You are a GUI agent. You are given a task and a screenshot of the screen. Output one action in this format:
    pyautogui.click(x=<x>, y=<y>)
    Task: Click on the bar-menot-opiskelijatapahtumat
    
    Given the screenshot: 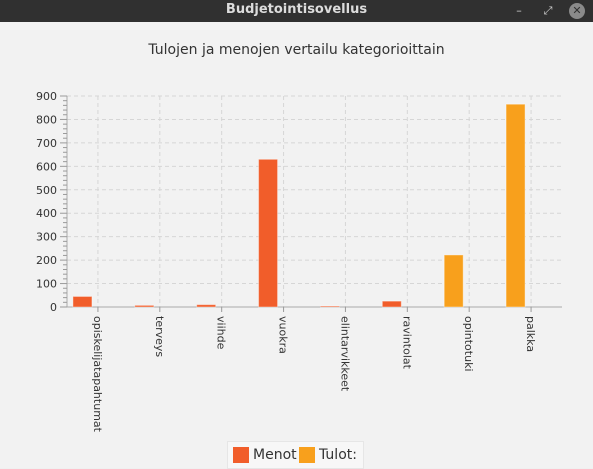 What is the action you would take?
    pyautogui.click(x=82, y=301)
    